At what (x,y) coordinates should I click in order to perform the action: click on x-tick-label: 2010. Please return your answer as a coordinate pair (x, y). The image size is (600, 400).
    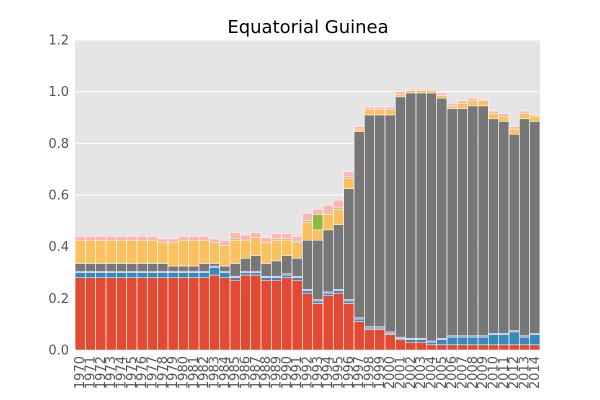
    Looking at the image, I should click on (494, 372).